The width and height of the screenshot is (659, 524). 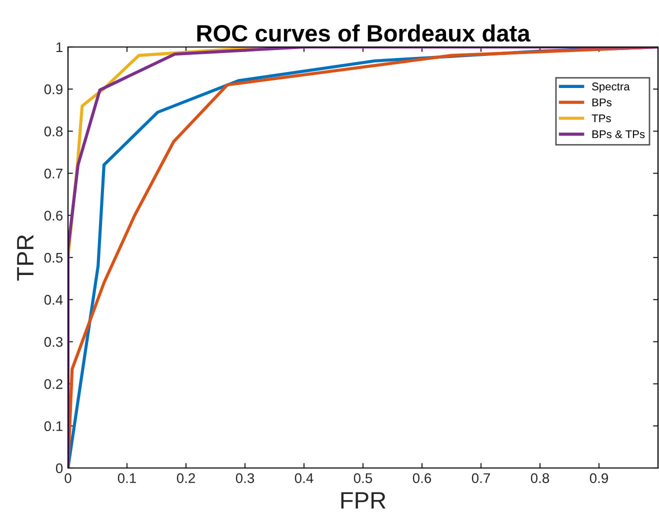 I want to click on legend-label: BPs, so click(x=602, y=102).